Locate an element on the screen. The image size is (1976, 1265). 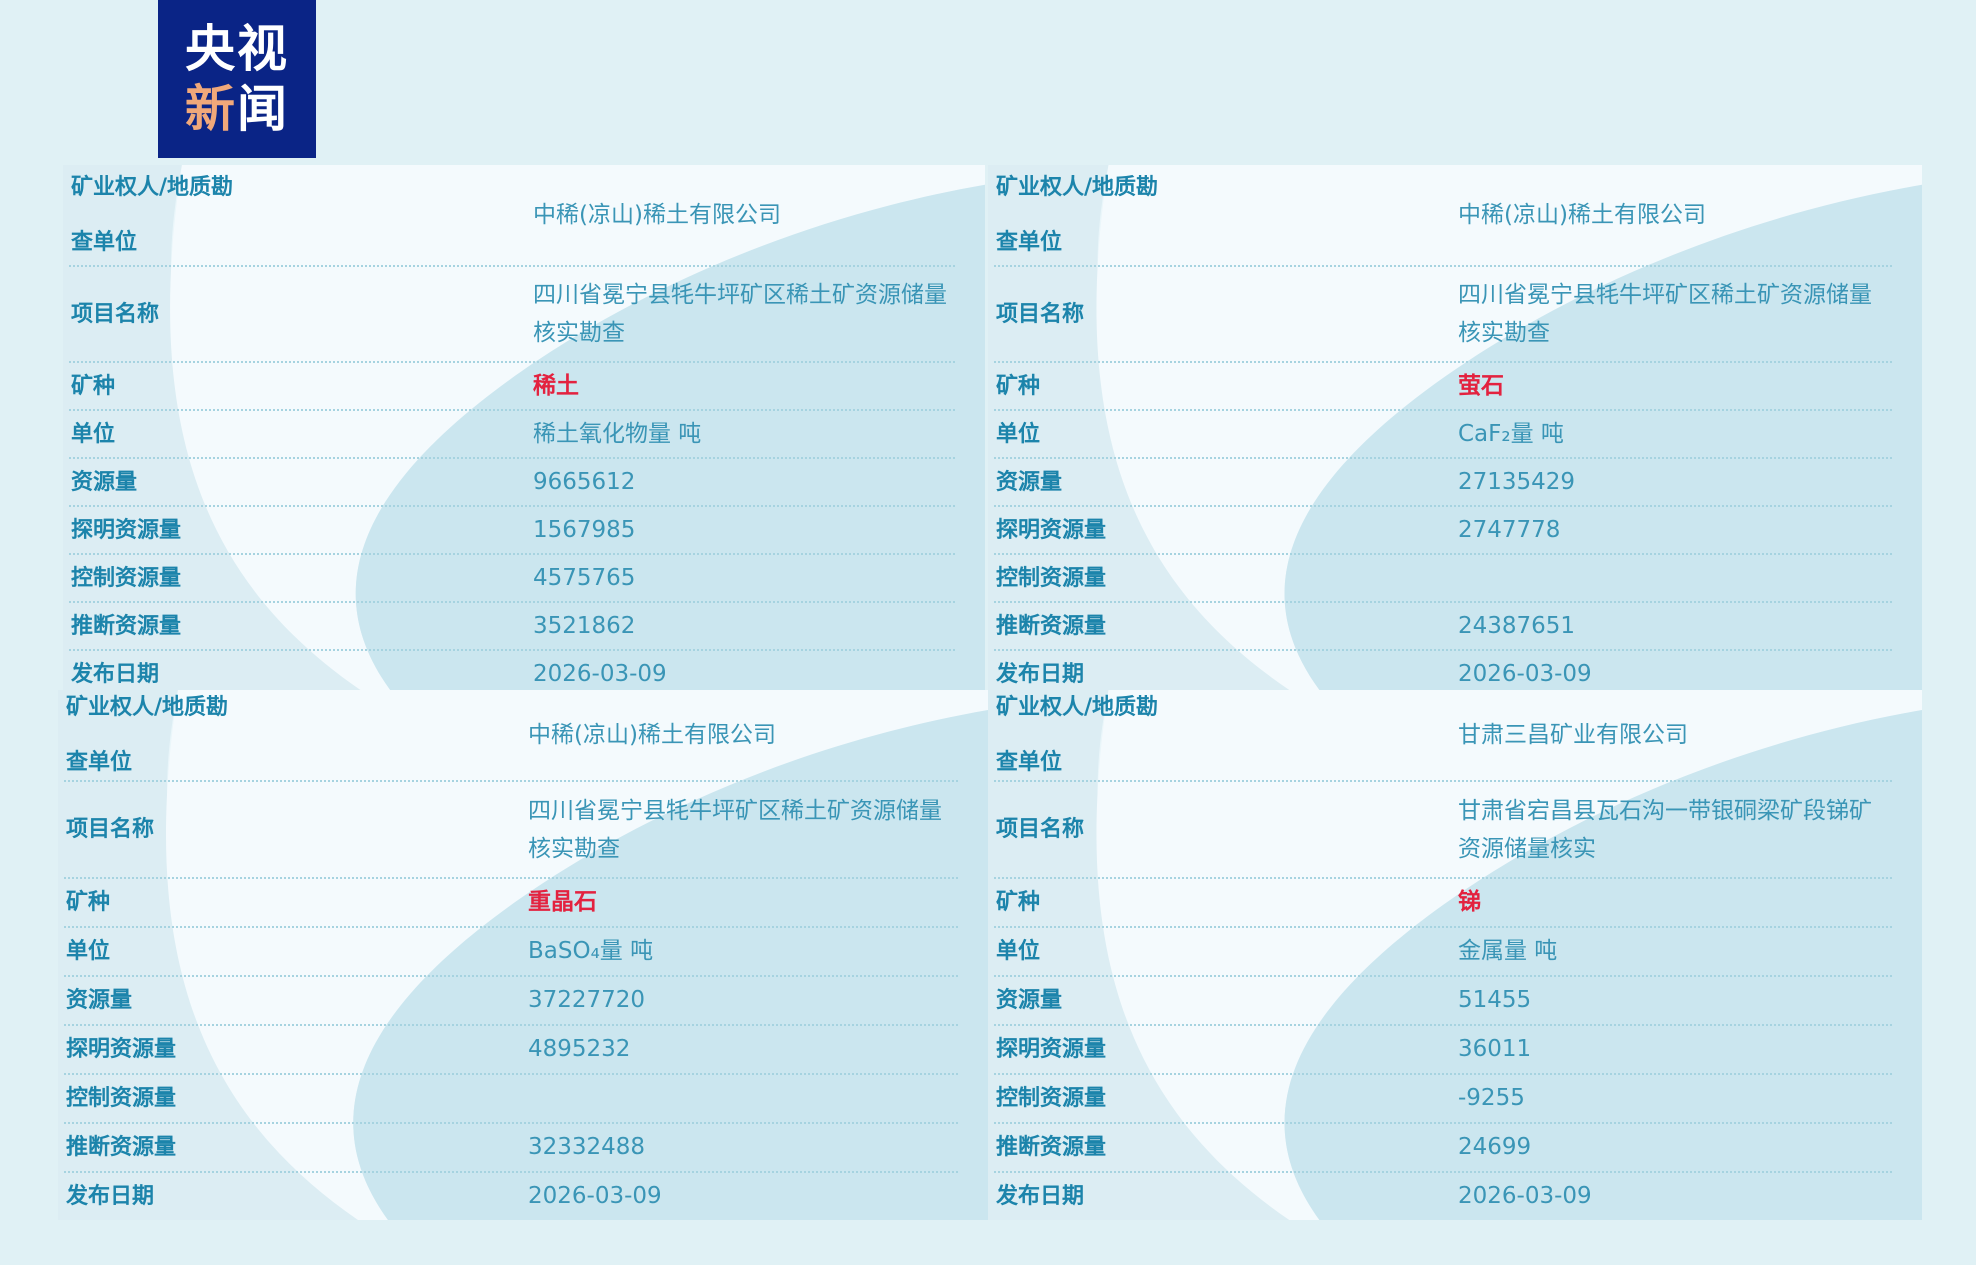
row-inferred-amount: 推断资源量 32332488 is located at coordinates (511, 1148).